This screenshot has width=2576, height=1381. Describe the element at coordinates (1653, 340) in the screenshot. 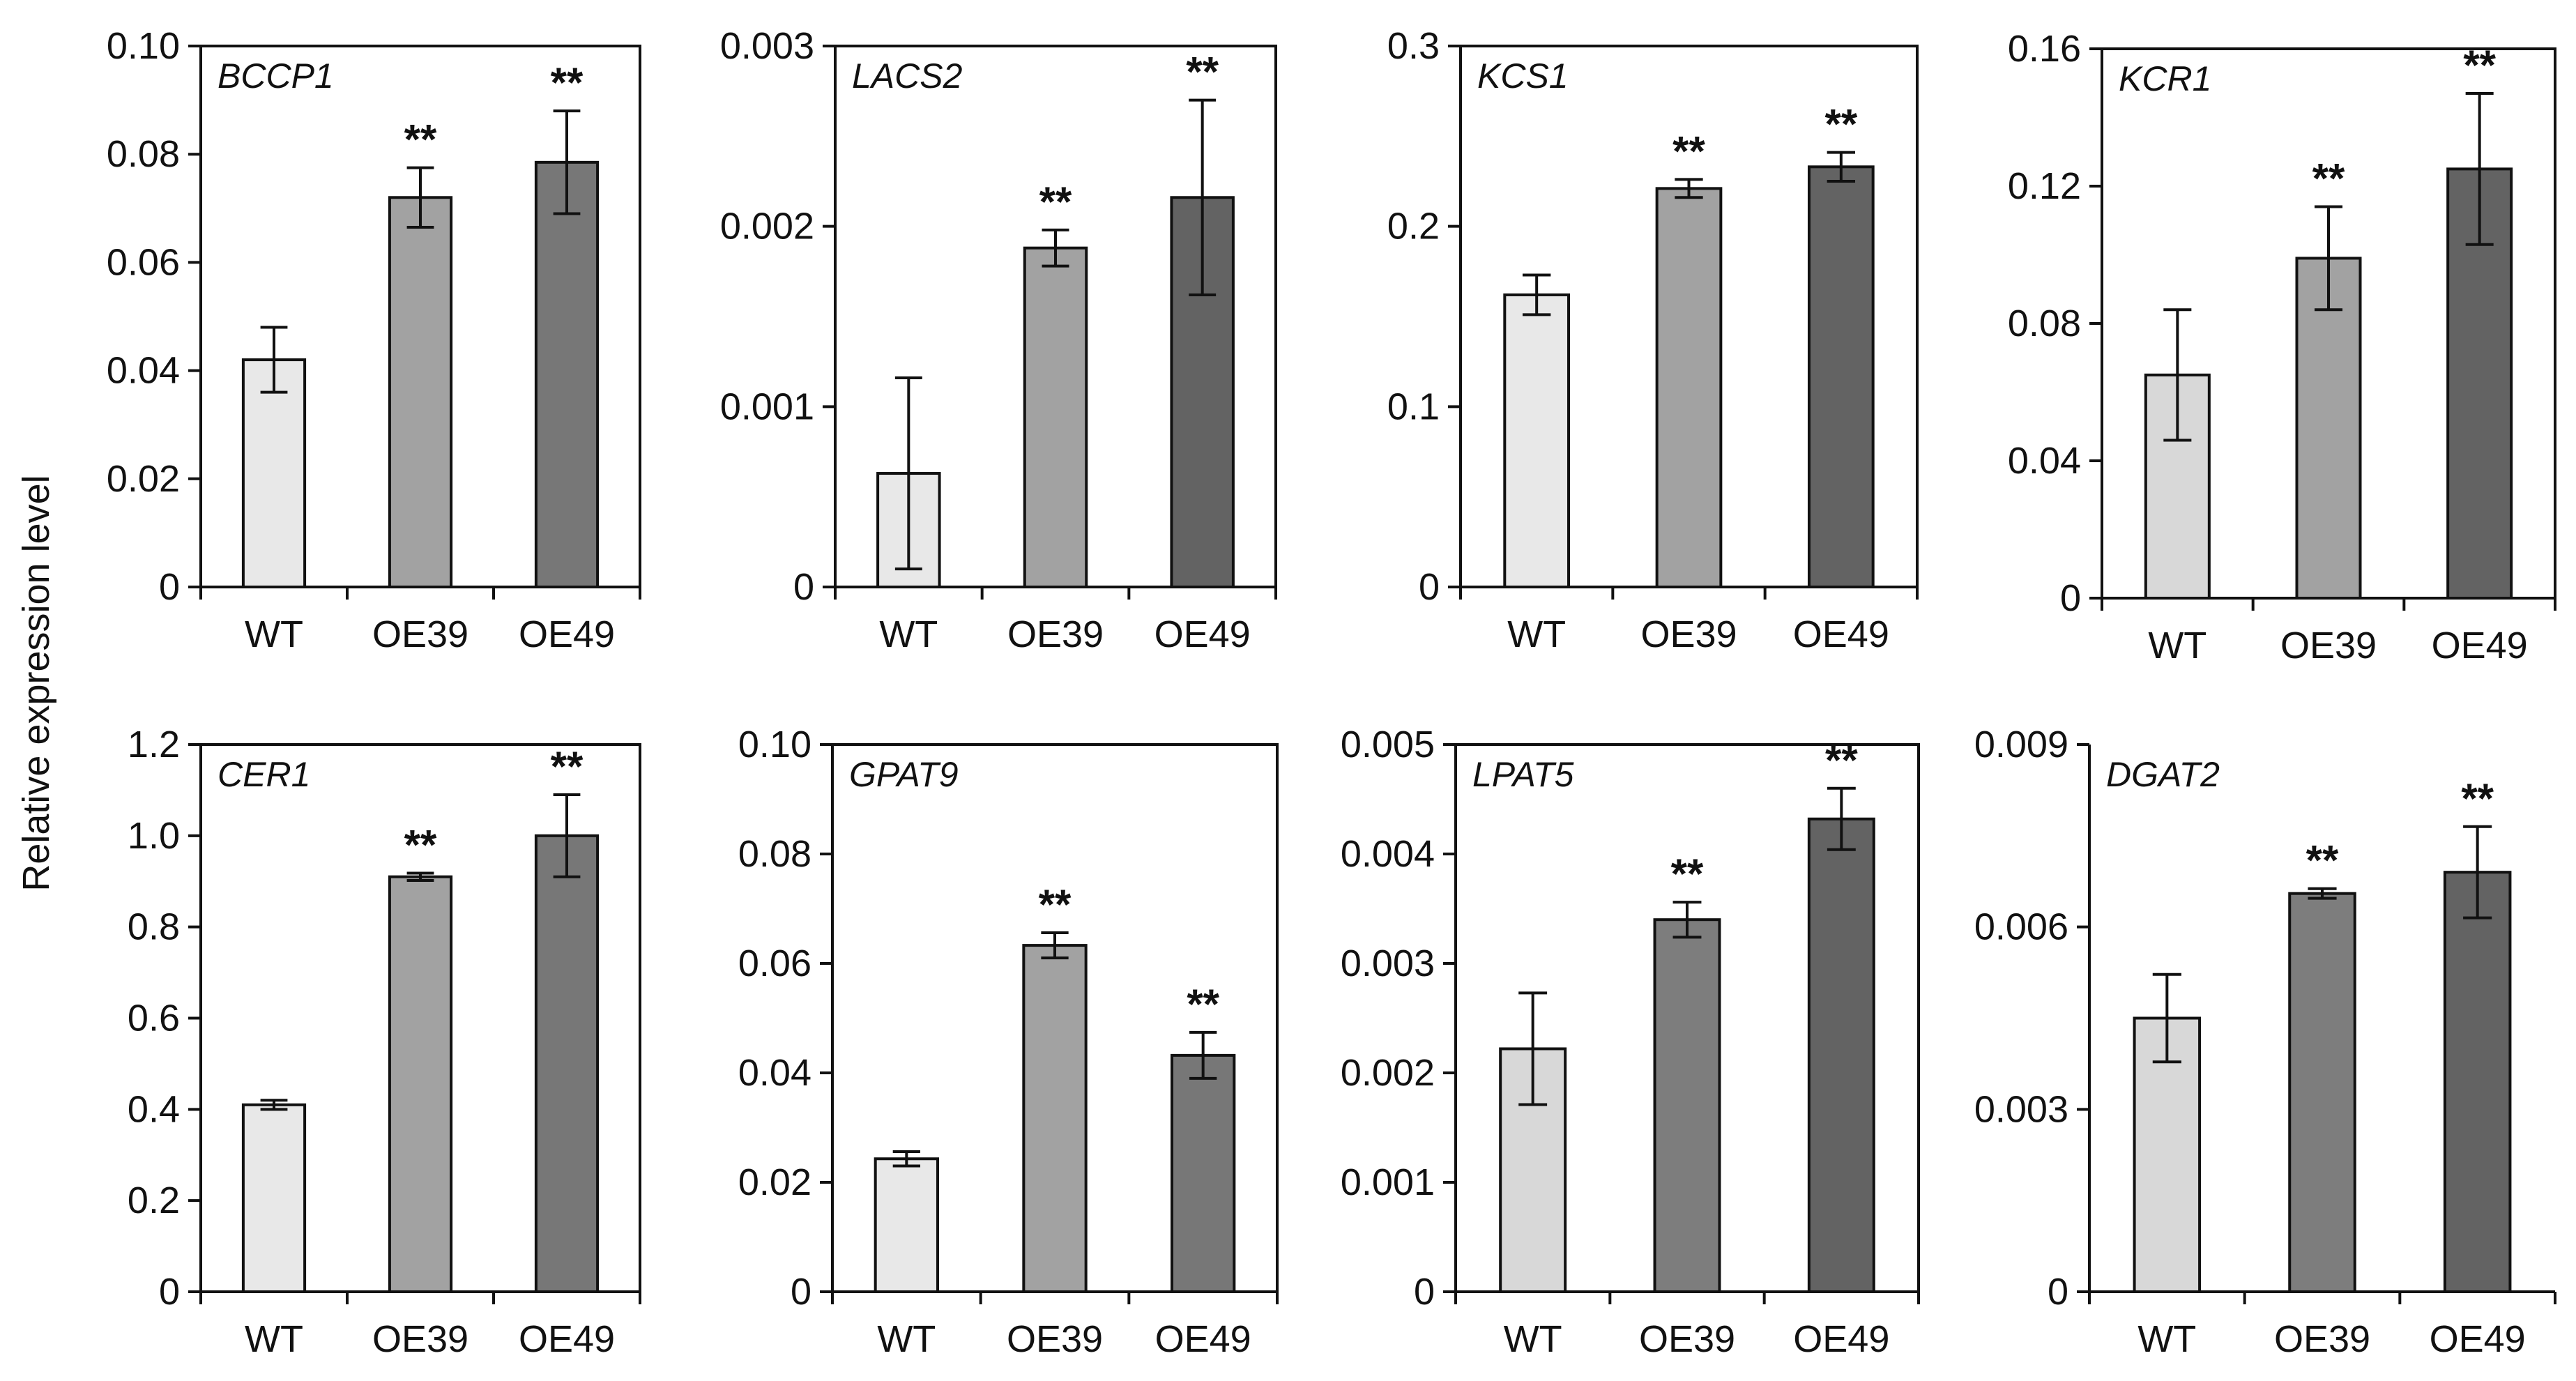

I see `panel-kcs1: 0 0.1 0.2 0.3 KCS1 WT ** OE39 ** OE49` at that location.